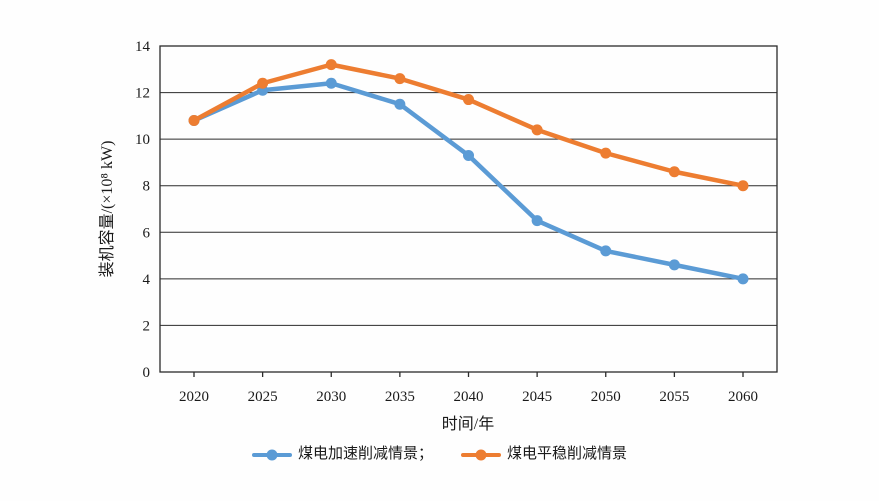  I want to click on legend-line-dot-marker-orange, so click(481, 454).